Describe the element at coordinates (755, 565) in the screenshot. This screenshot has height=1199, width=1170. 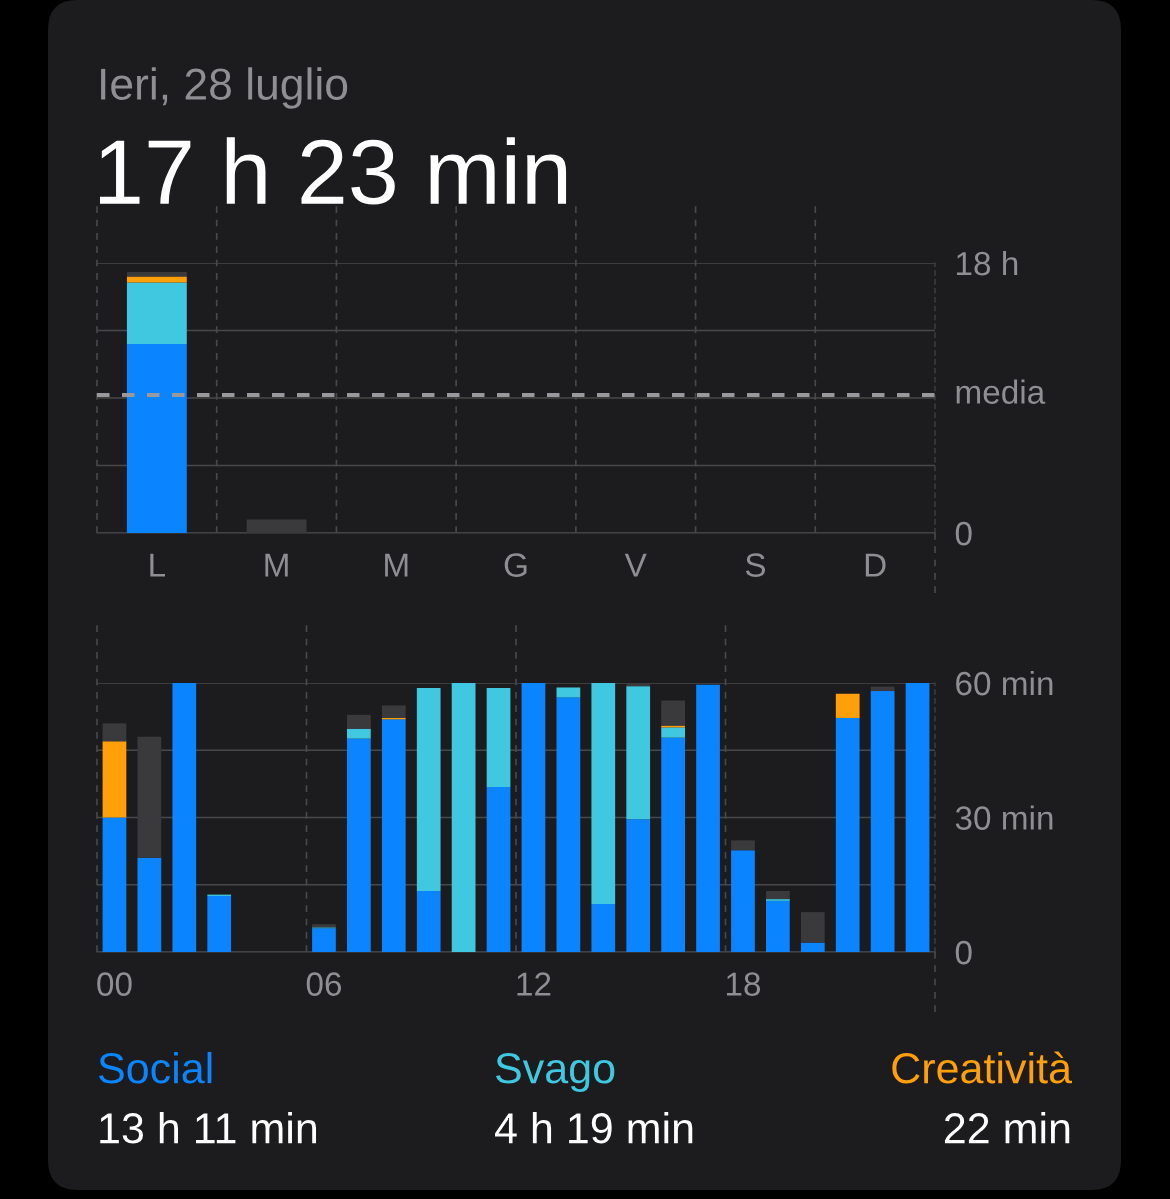
I see `x-tick-label: S` at that location.